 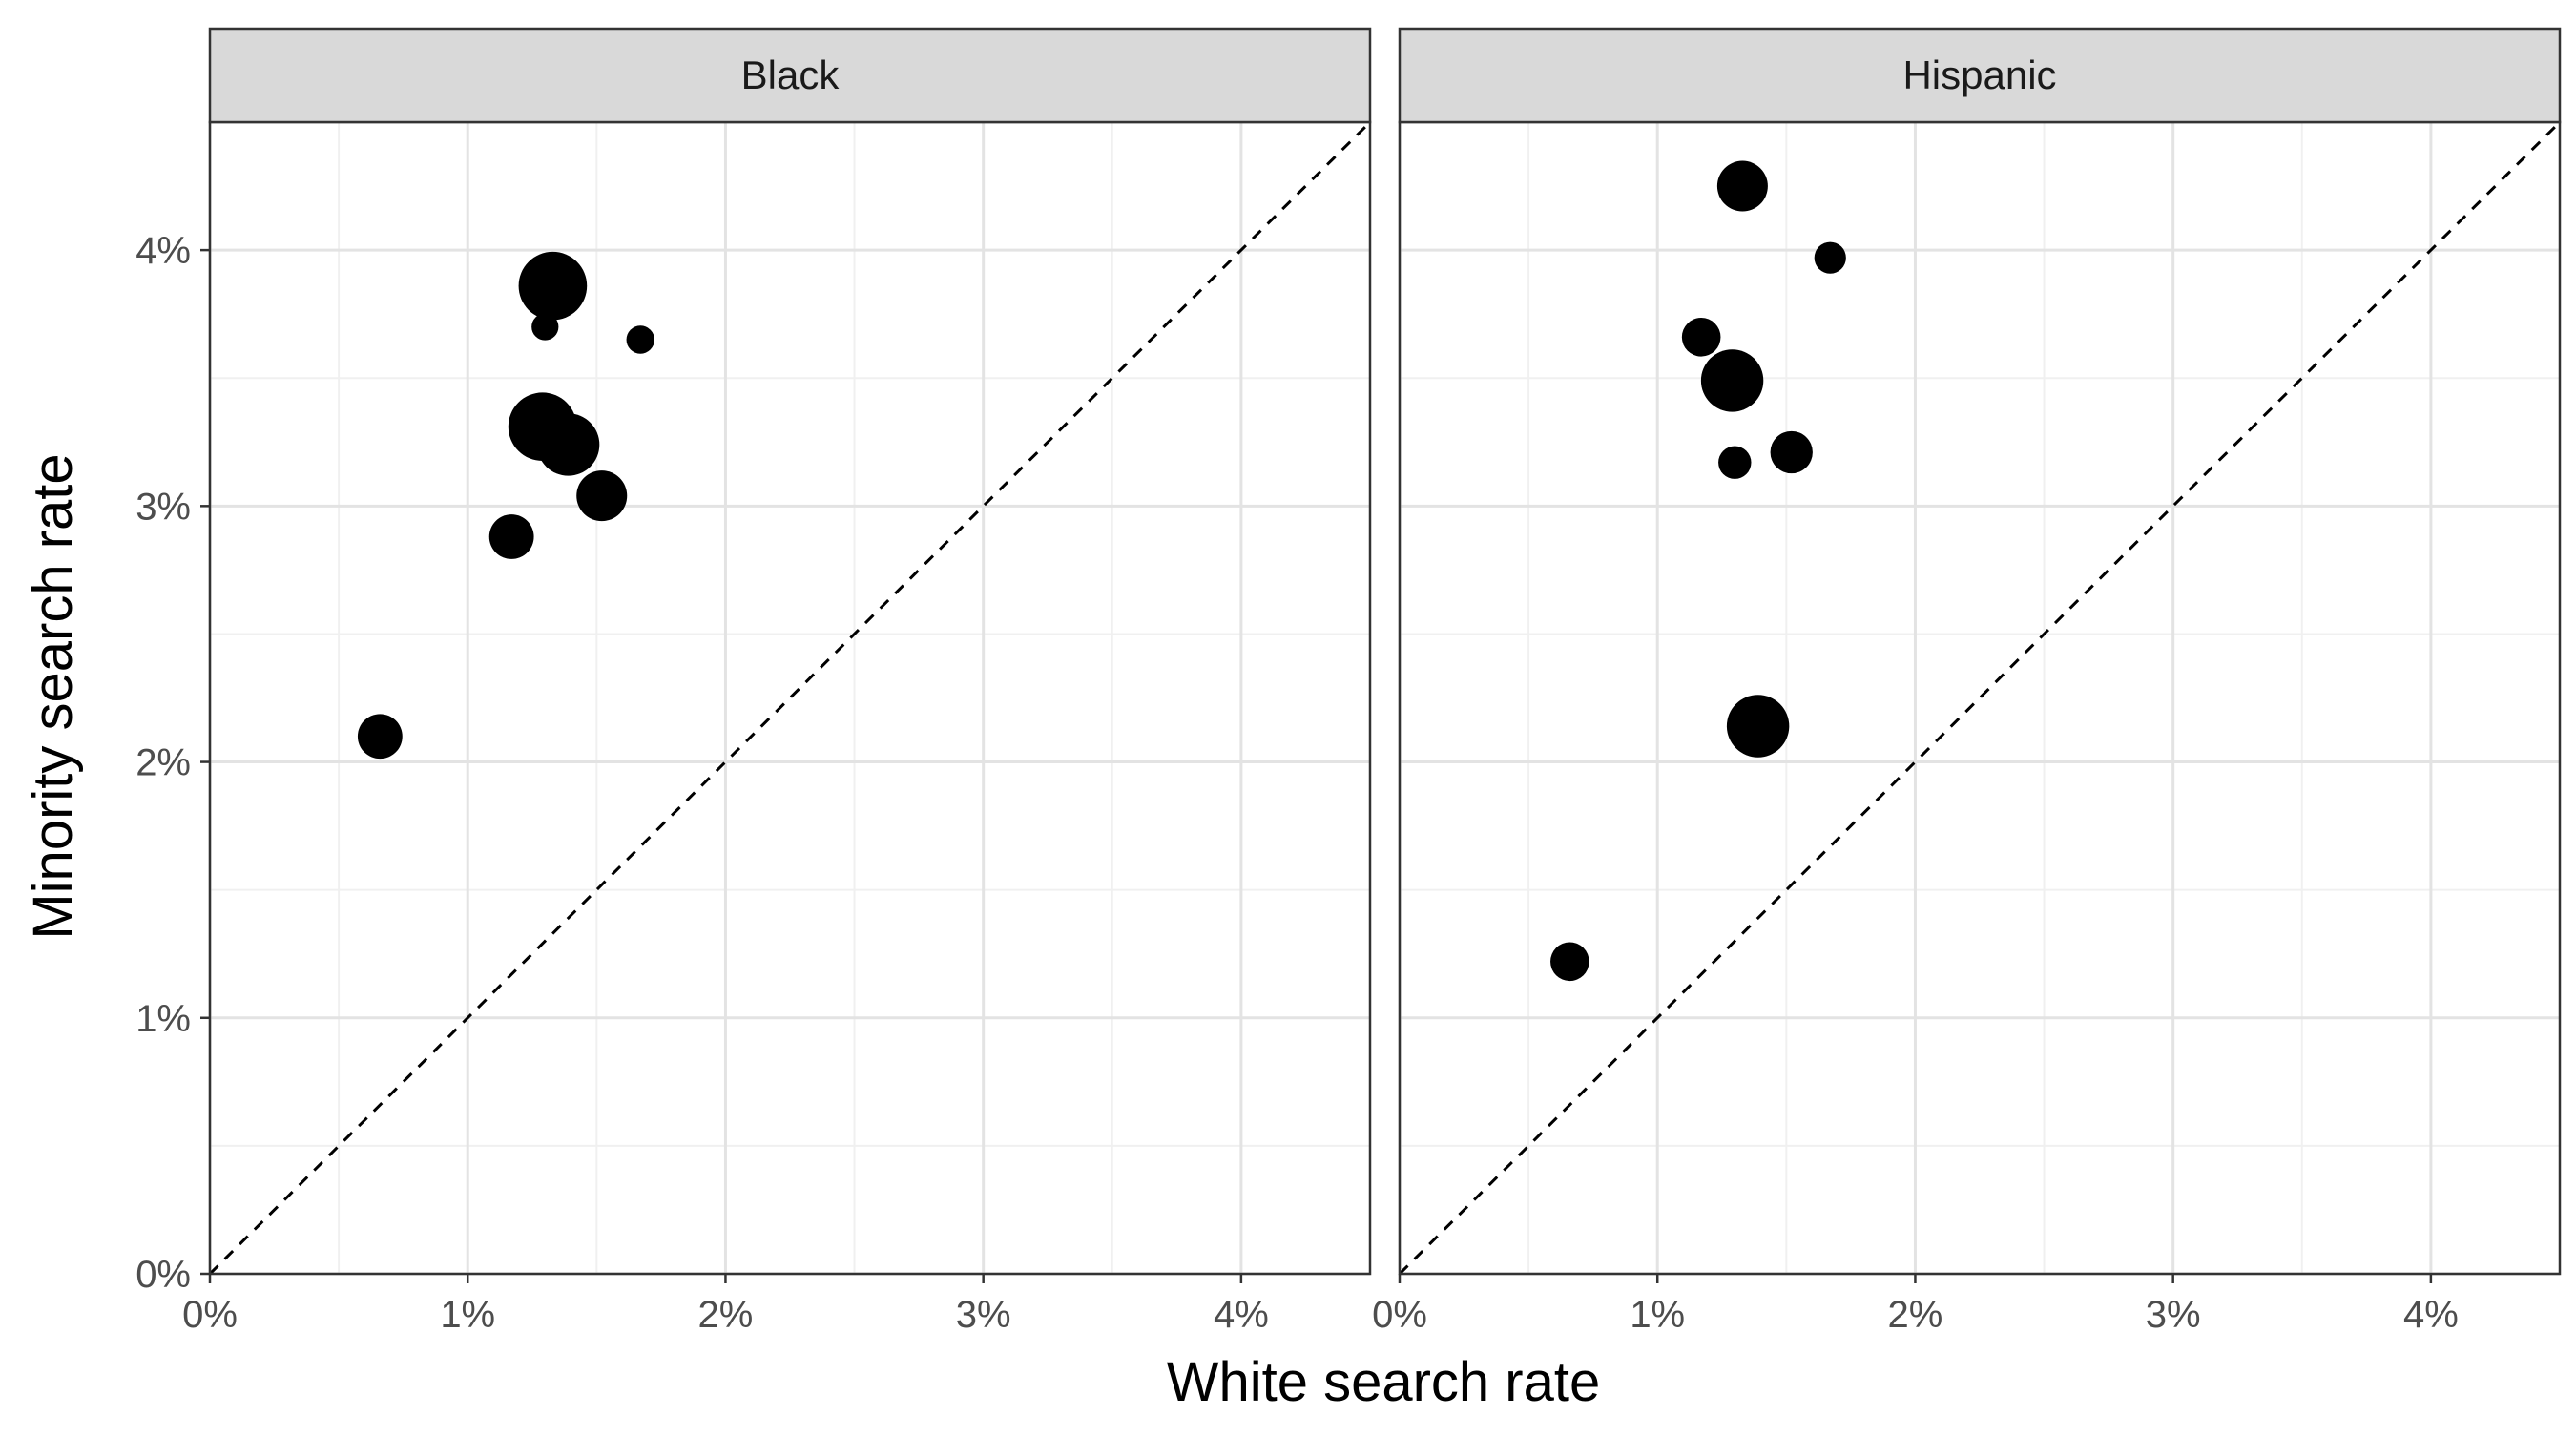 What do you see at coordinates (163, 251) in the screenshot?
I see `y-tick-label: 4%` at bounding box center [163, 251].